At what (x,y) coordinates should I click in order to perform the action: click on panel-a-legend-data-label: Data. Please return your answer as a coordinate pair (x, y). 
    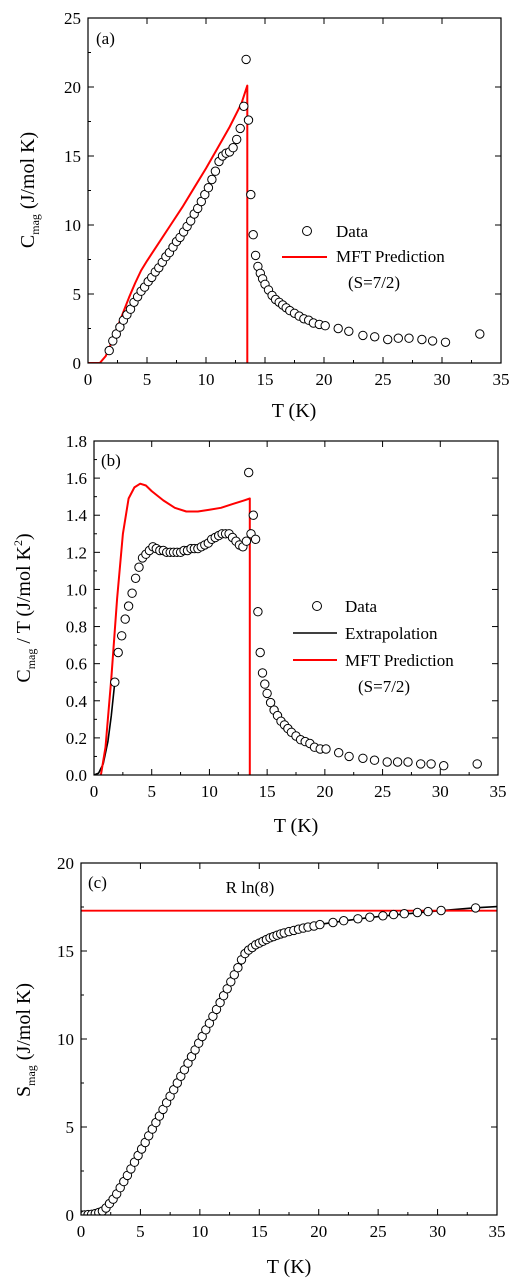
    Looking at the image, I should click on (352, 231).